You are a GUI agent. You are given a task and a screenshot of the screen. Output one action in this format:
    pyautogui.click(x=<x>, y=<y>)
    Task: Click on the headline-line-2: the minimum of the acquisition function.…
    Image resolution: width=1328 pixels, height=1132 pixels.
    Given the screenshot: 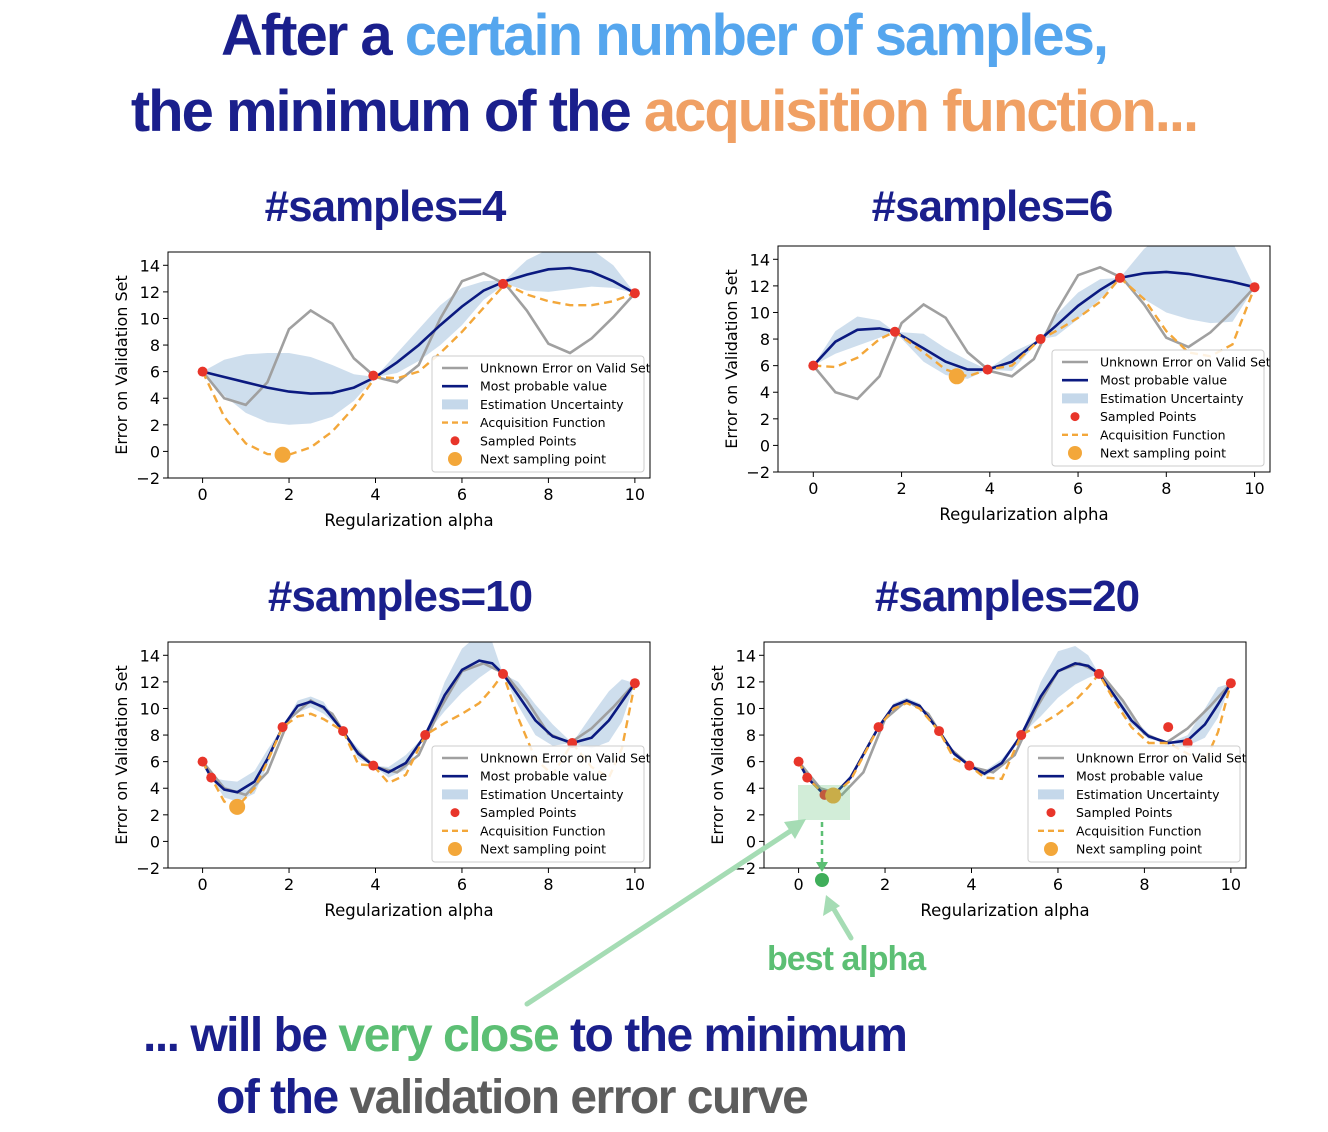 What is the action you would take?
    pyautogui.click(x=664, y=111)
    